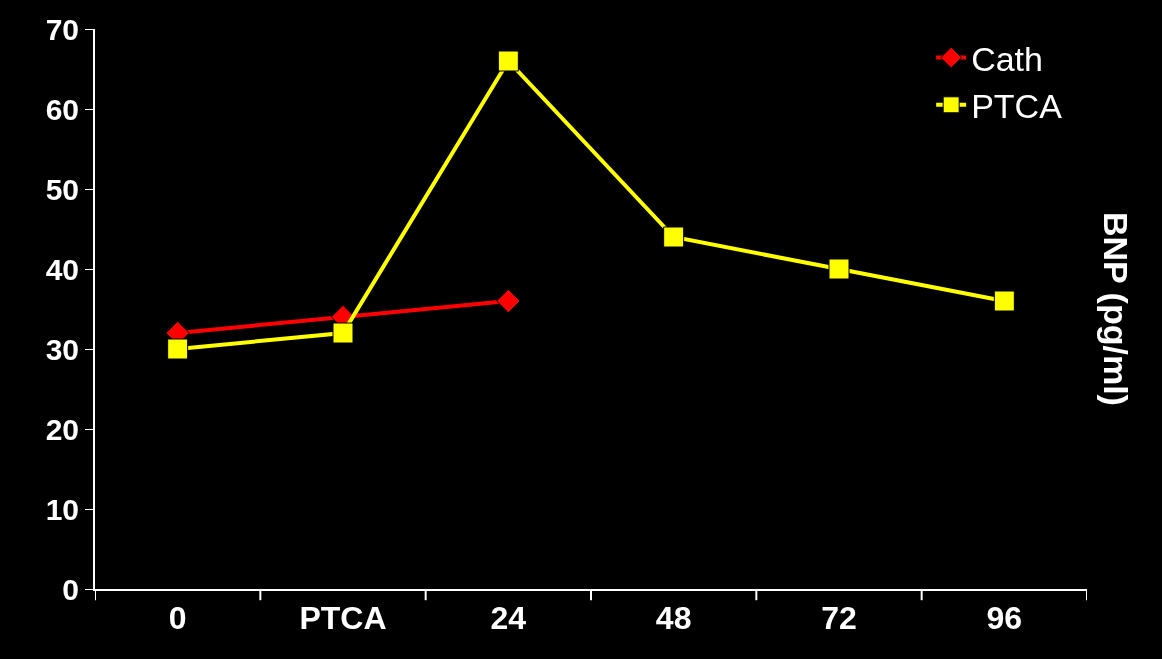 This screenshot has height=659, width=1162. What do you see at coordinates (62, 109) in the screenshot?
I see `y-tick-label: 60` at bounding box center [62, 109].